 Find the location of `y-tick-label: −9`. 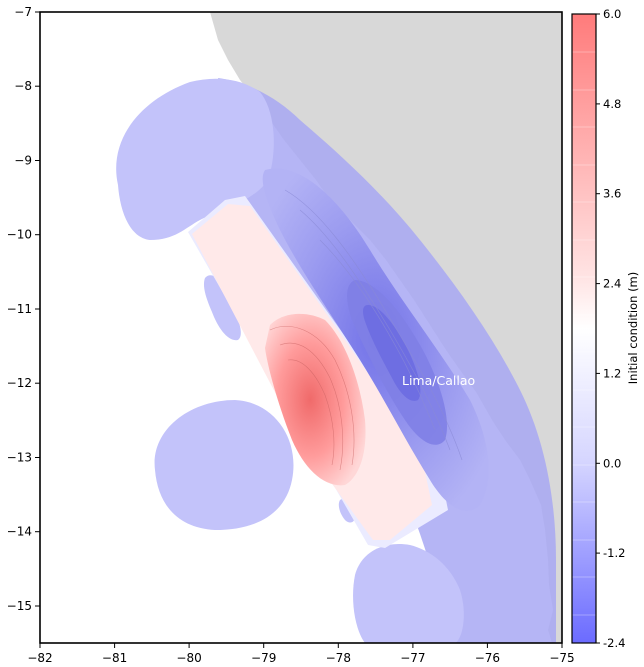

y-tick-label: −9 is located at coordinates (23, 161).